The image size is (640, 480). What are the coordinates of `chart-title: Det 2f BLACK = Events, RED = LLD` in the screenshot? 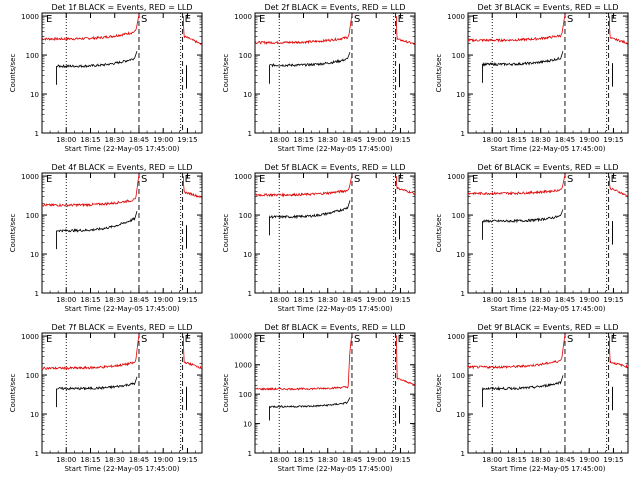 It's located at (334, 7).